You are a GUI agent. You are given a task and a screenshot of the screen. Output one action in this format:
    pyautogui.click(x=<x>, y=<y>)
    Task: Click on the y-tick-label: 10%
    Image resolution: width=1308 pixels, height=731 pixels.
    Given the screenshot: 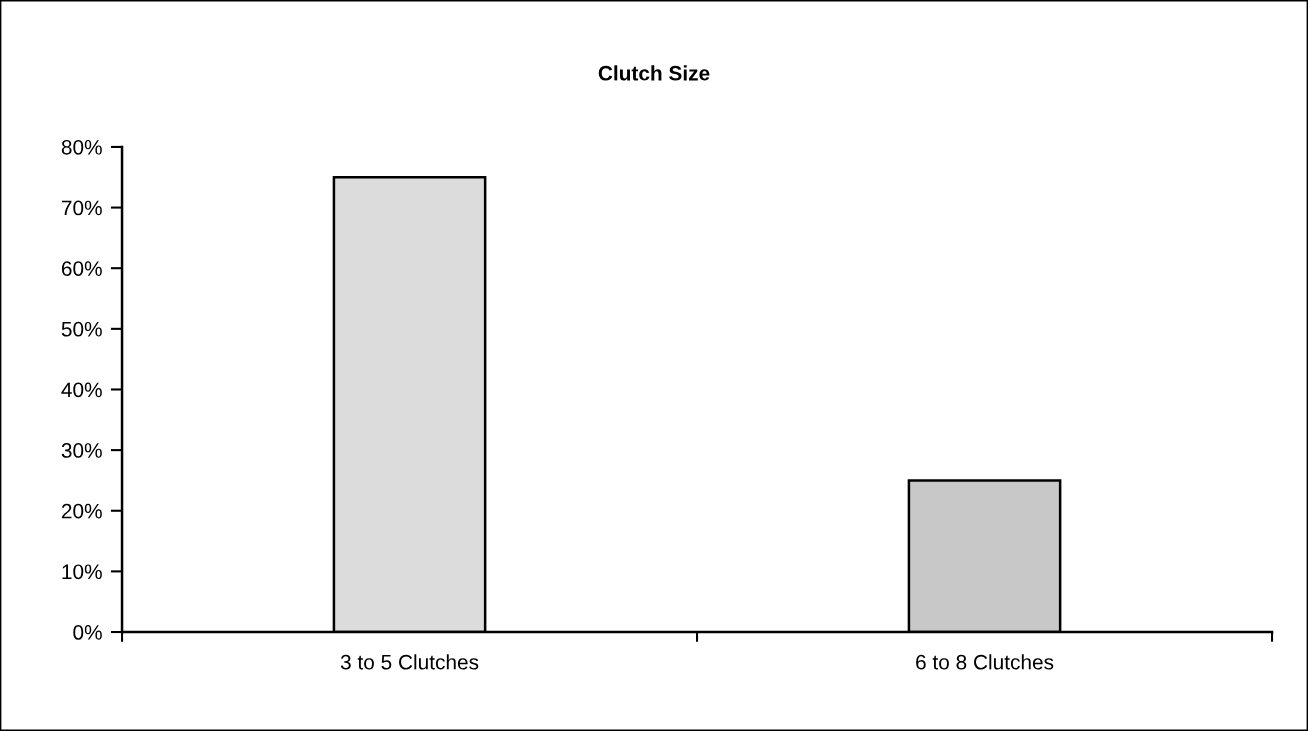 What is the action you would take?
    pyautogui.click(x=82, y=572)
    